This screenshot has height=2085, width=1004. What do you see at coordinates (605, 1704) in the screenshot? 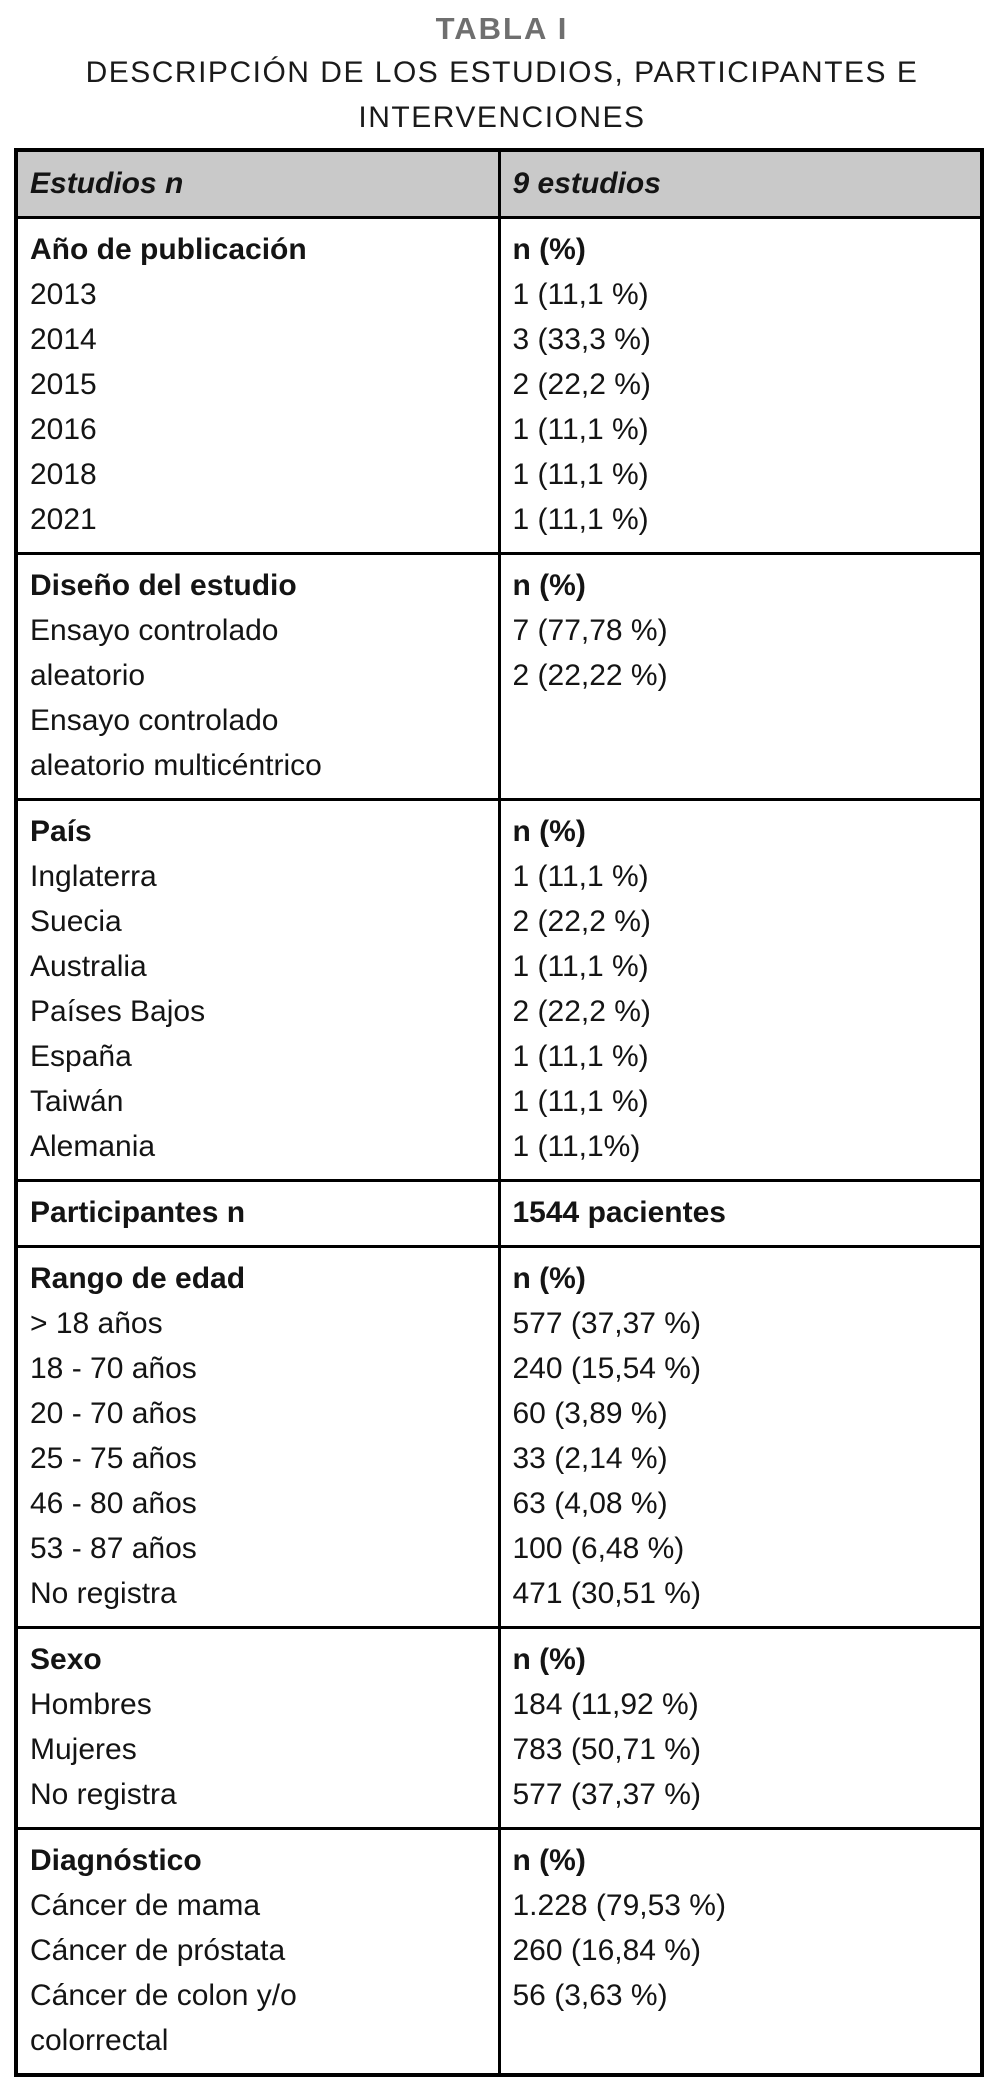
I see `cell-line: 184 (11,92 %)` at bounding box center [605, 1704].